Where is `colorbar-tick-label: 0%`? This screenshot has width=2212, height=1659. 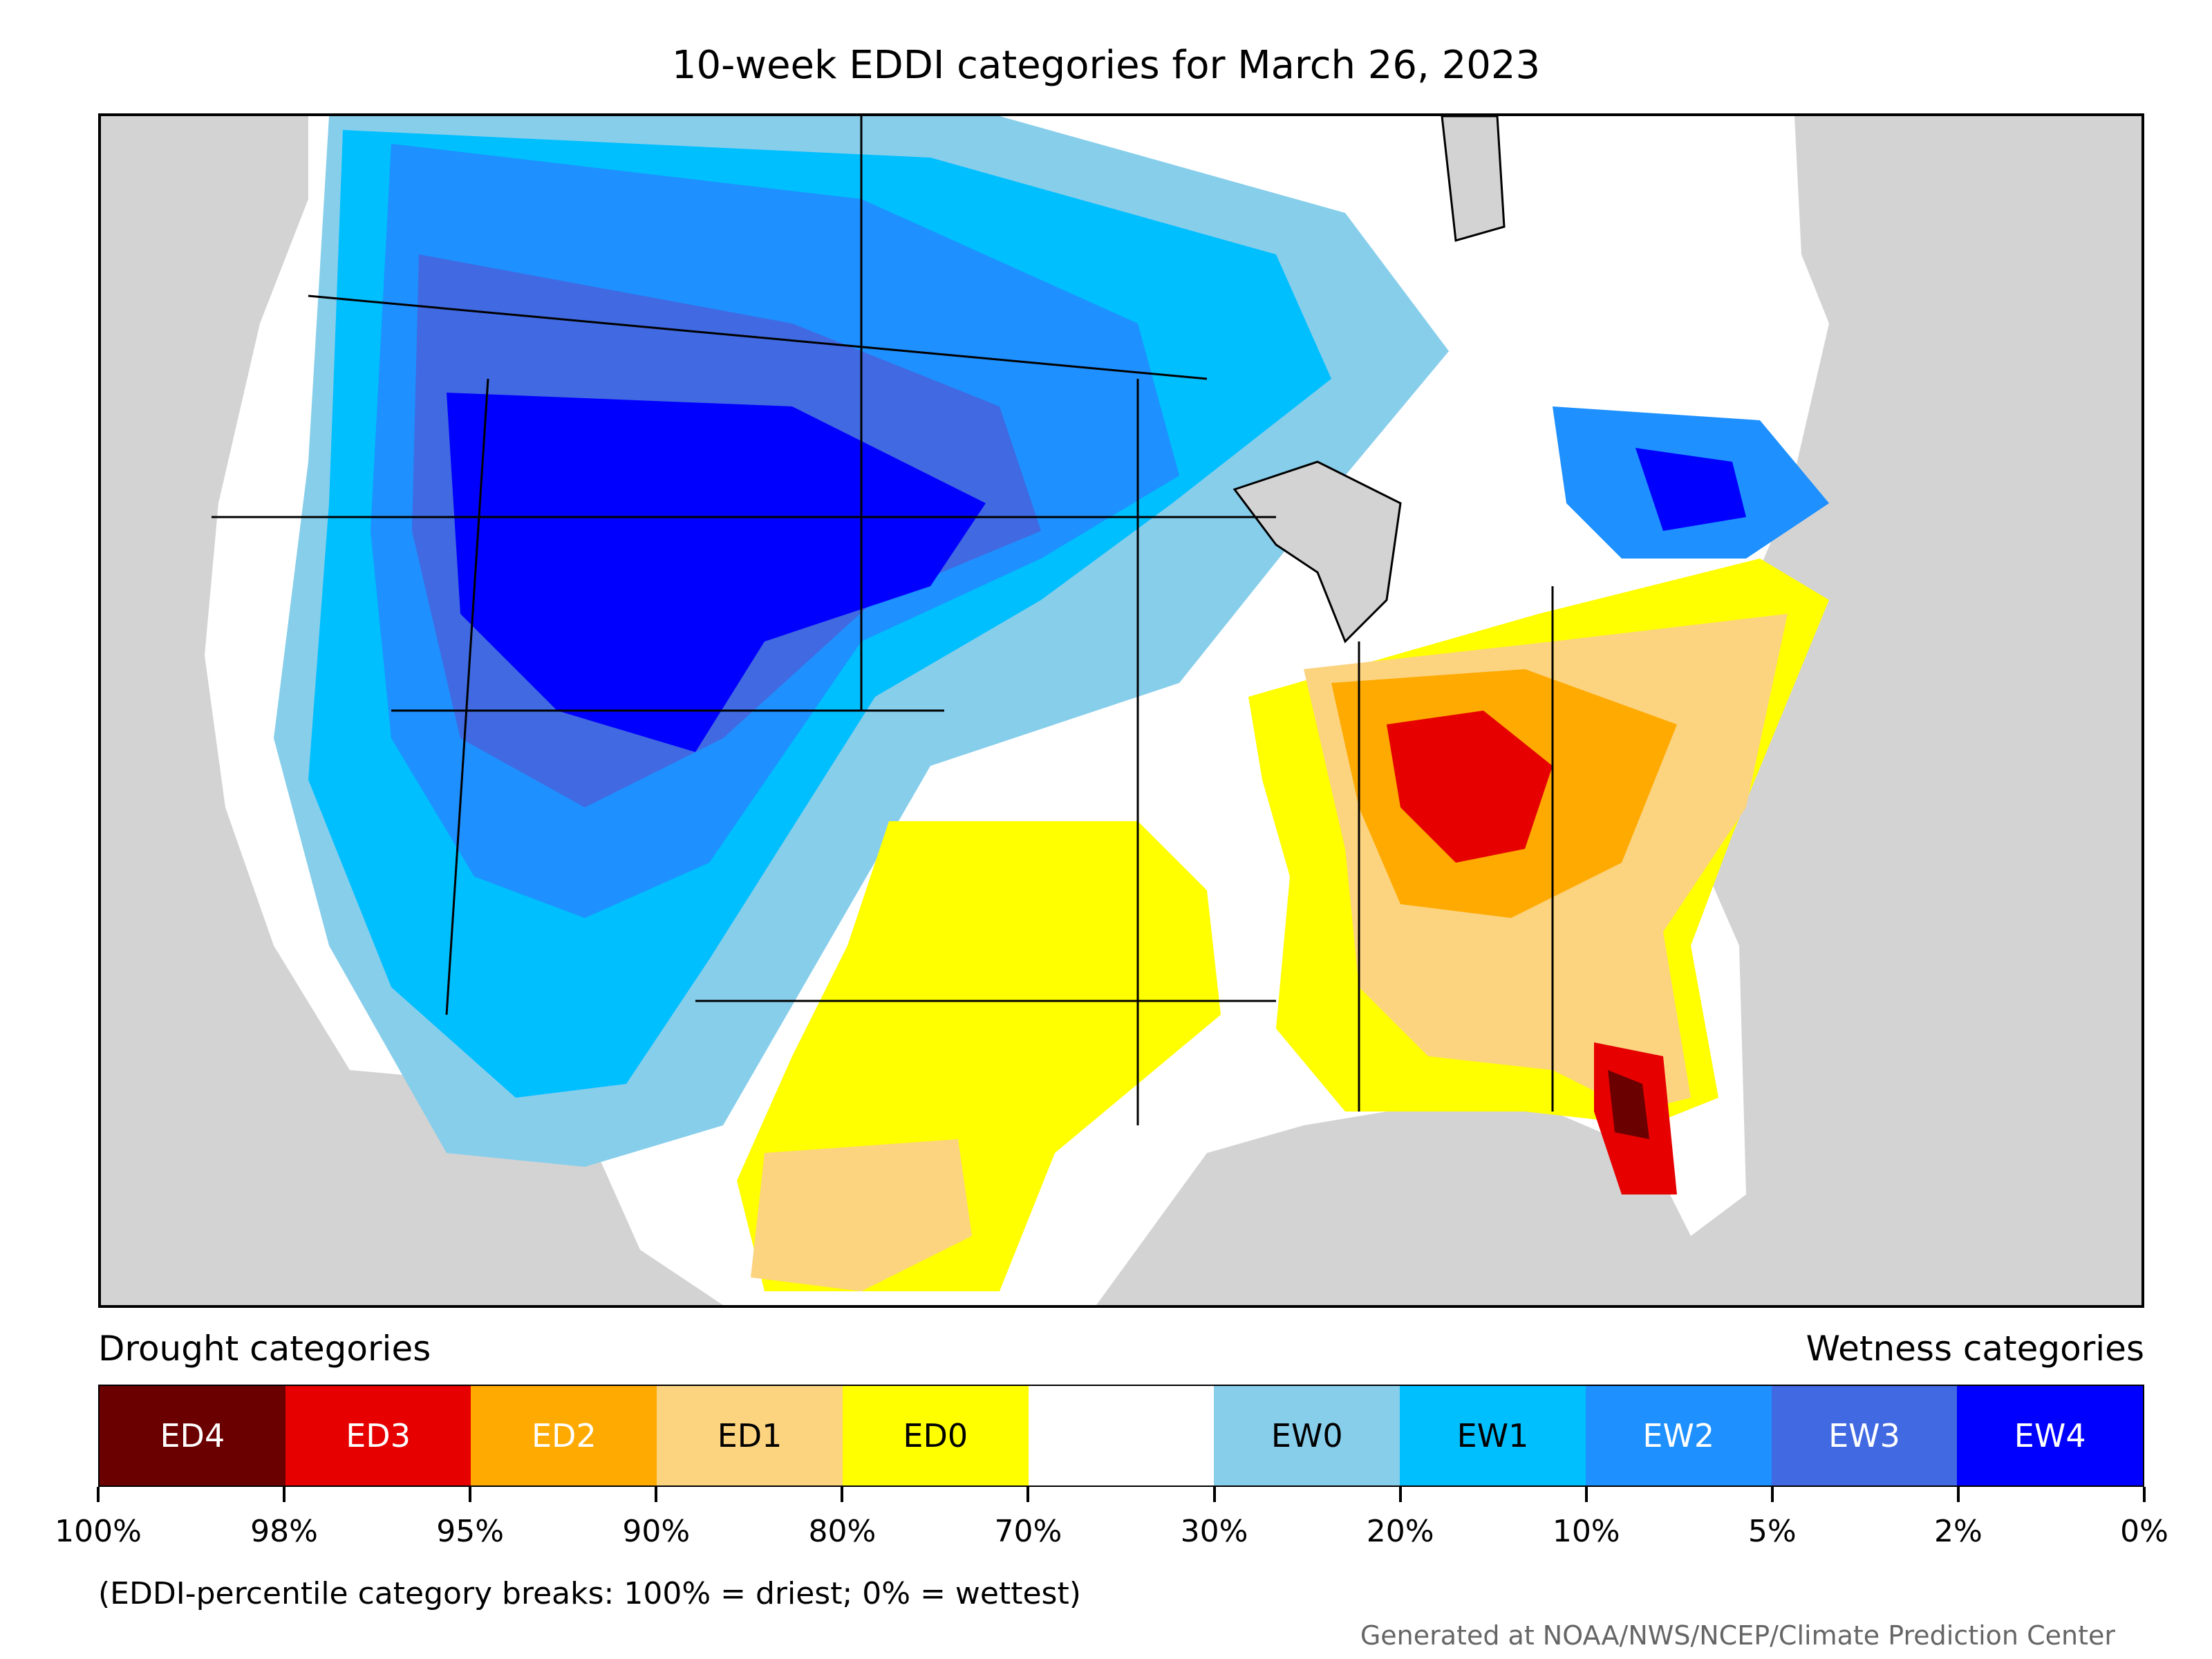 colorbar-tick-label: 0% is located at coordinates (2144, 1531).